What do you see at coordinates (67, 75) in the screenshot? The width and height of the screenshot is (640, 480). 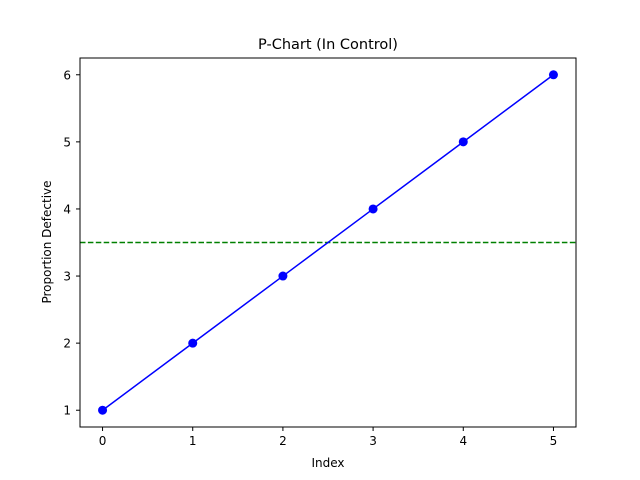 I see `y-tick-label: 6` at bounding box center [67, 75].